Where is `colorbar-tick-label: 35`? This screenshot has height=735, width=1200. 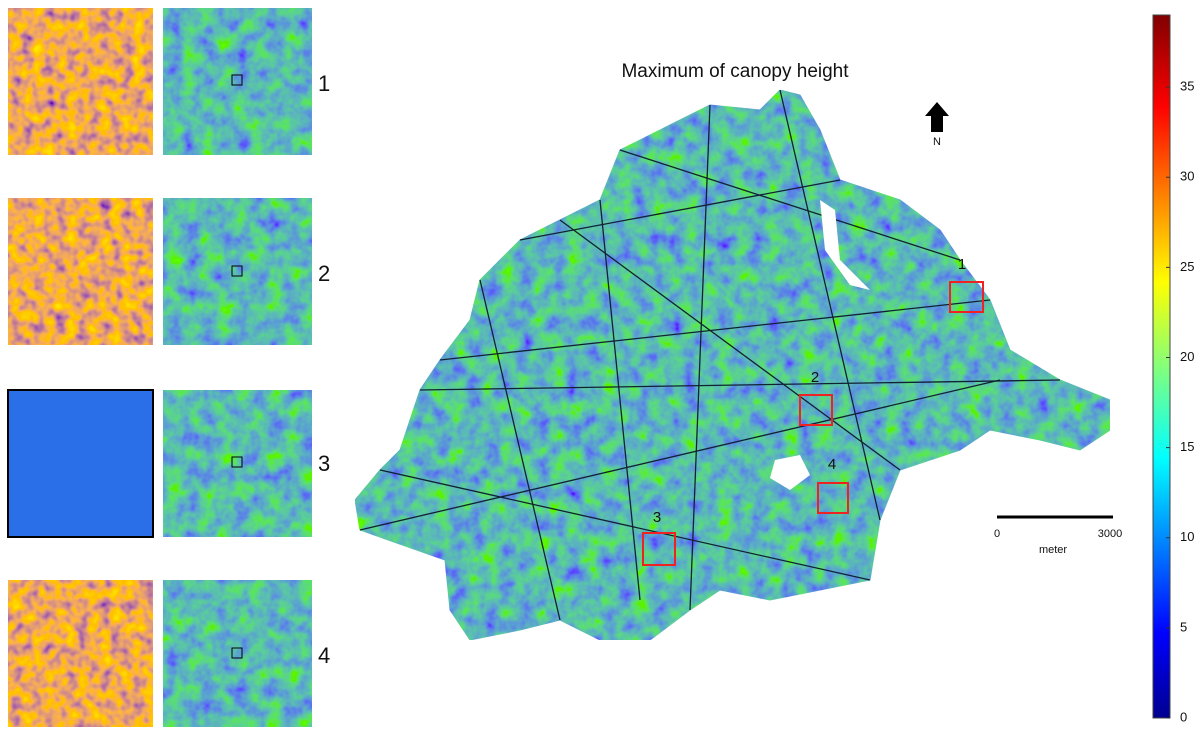 colorbar-tick-label: 35 is located at coordinates (1187, 86).